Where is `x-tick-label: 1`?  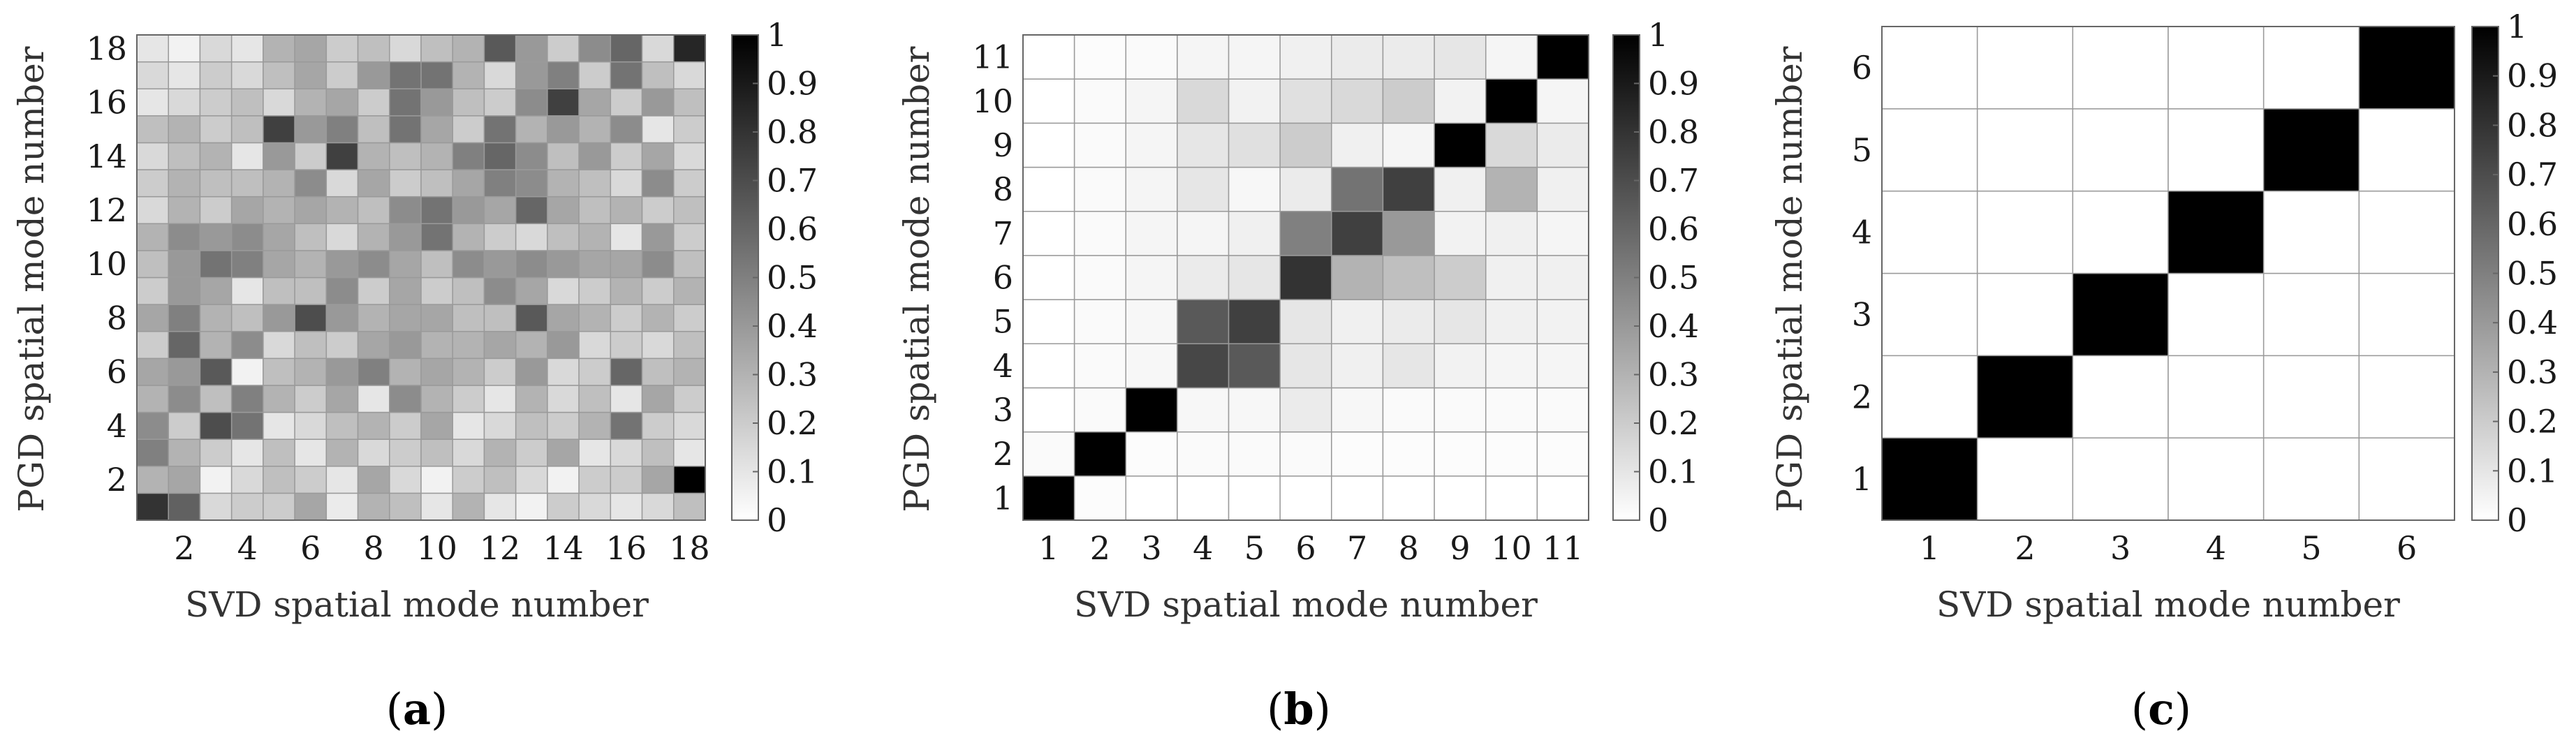
x-tick-label: 1 is located at coordinates (1930, 548).